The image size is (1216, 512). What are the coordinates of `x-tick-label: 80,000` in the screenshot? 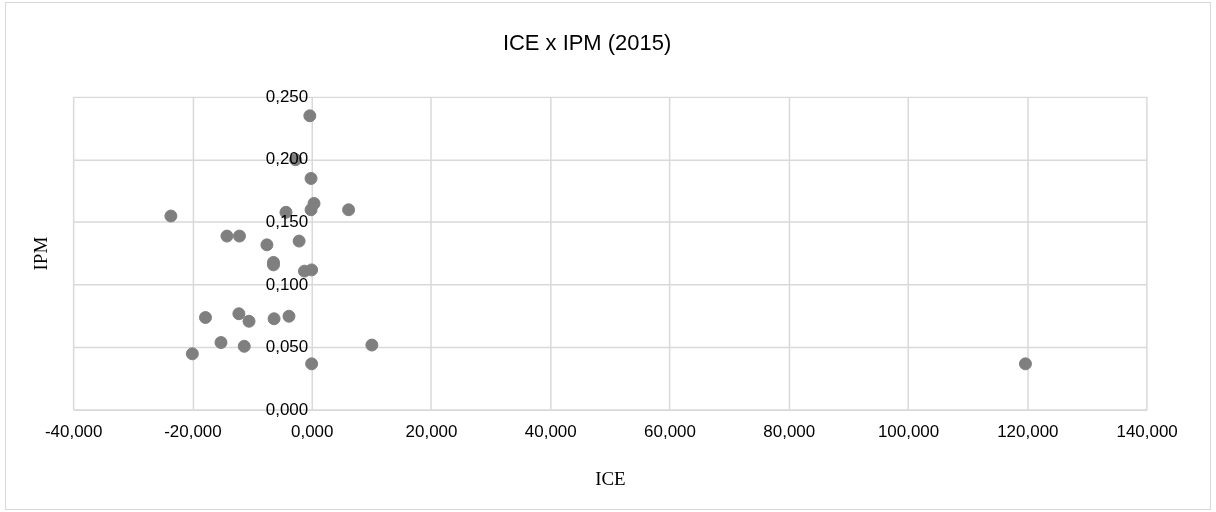 It's located at (789, 431).